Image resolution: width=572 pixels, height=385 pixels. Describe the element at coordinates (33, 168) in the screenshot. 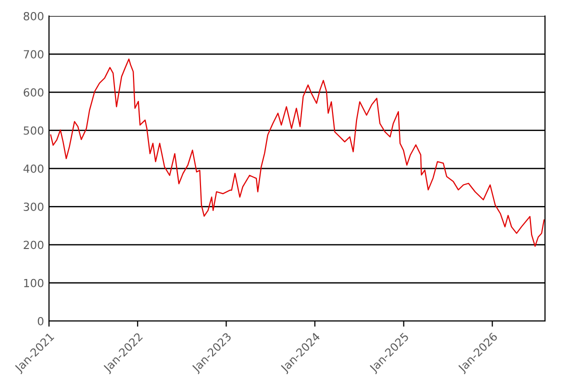

I see `y-tick-label: 400` at that location.